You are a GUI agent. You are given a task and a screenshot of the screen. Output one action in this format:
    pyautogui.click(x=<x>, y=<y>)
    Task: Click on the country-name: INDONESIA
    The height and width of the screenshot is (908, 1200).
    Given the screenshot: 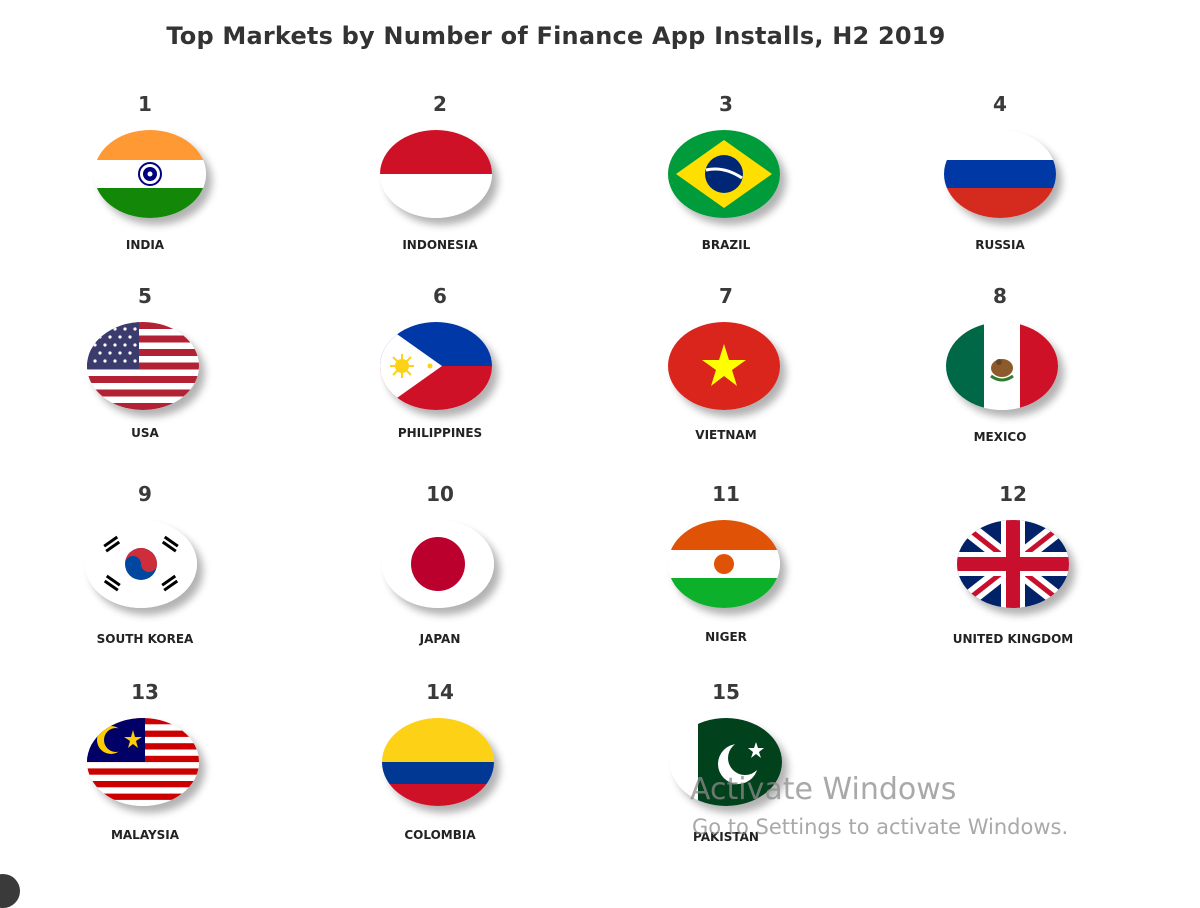 What is the action you would take?
    pyautogui.click(x=440, y=245)
    